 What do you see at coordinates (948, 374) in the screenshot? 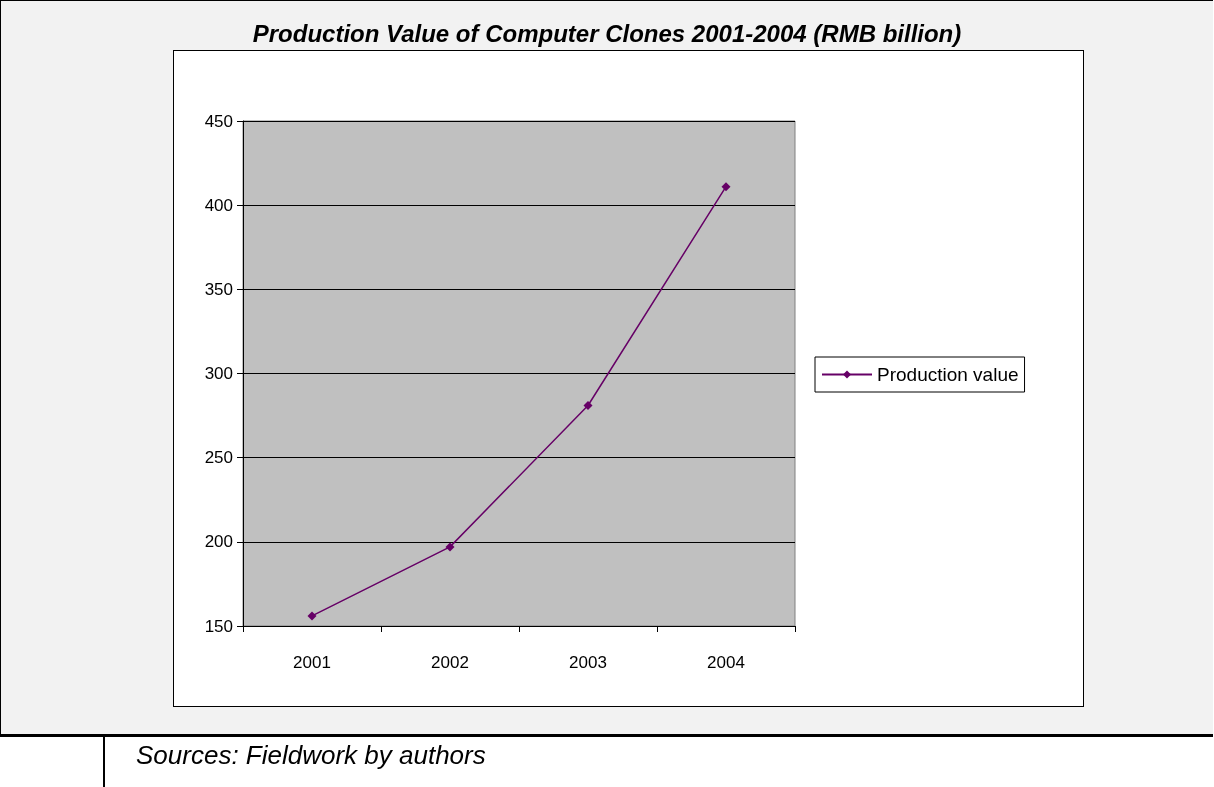
I see `legend-label: Production value` at bounding box center [948, 374].